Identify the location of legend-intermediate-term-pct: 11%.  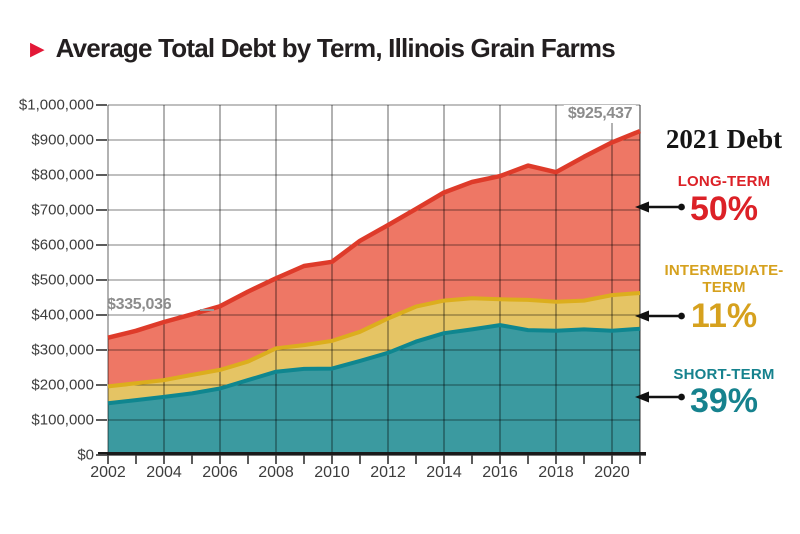
(724, 316).